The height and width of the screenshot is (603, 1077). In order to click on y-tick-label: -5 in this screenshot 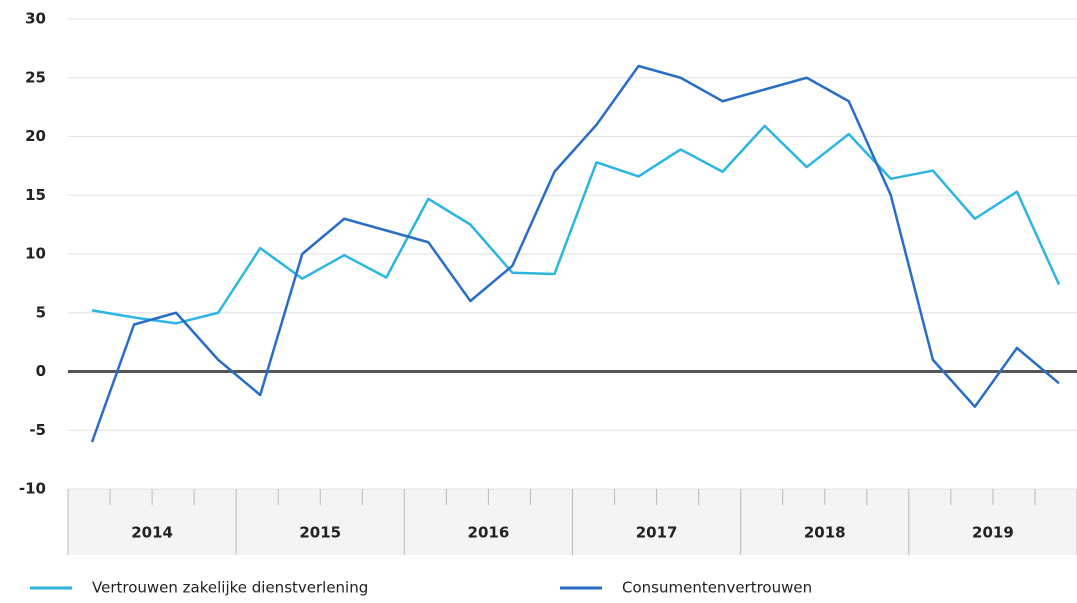, I will do `click(37, 430)`.